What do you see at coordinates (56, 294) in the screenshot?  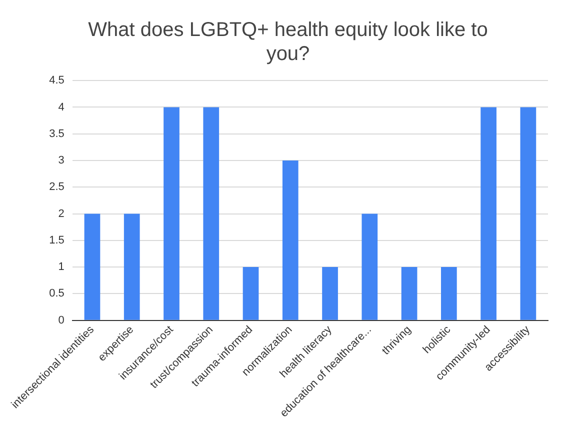 I see `y-tick-label: 0.5` at bounding box center [56, 294].